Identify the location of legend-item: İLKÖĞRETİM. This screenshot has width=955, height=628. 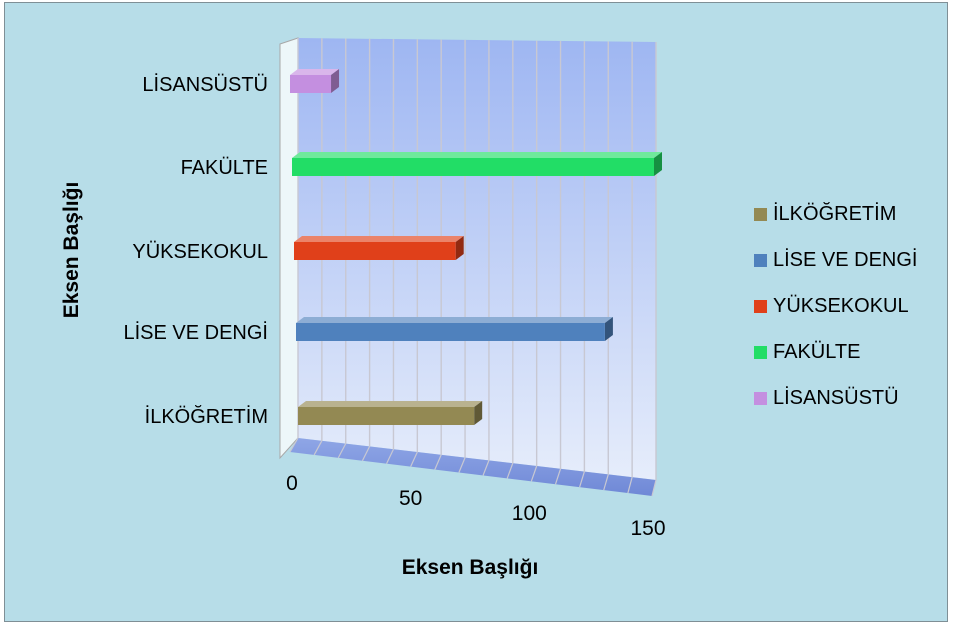
(825, 213).